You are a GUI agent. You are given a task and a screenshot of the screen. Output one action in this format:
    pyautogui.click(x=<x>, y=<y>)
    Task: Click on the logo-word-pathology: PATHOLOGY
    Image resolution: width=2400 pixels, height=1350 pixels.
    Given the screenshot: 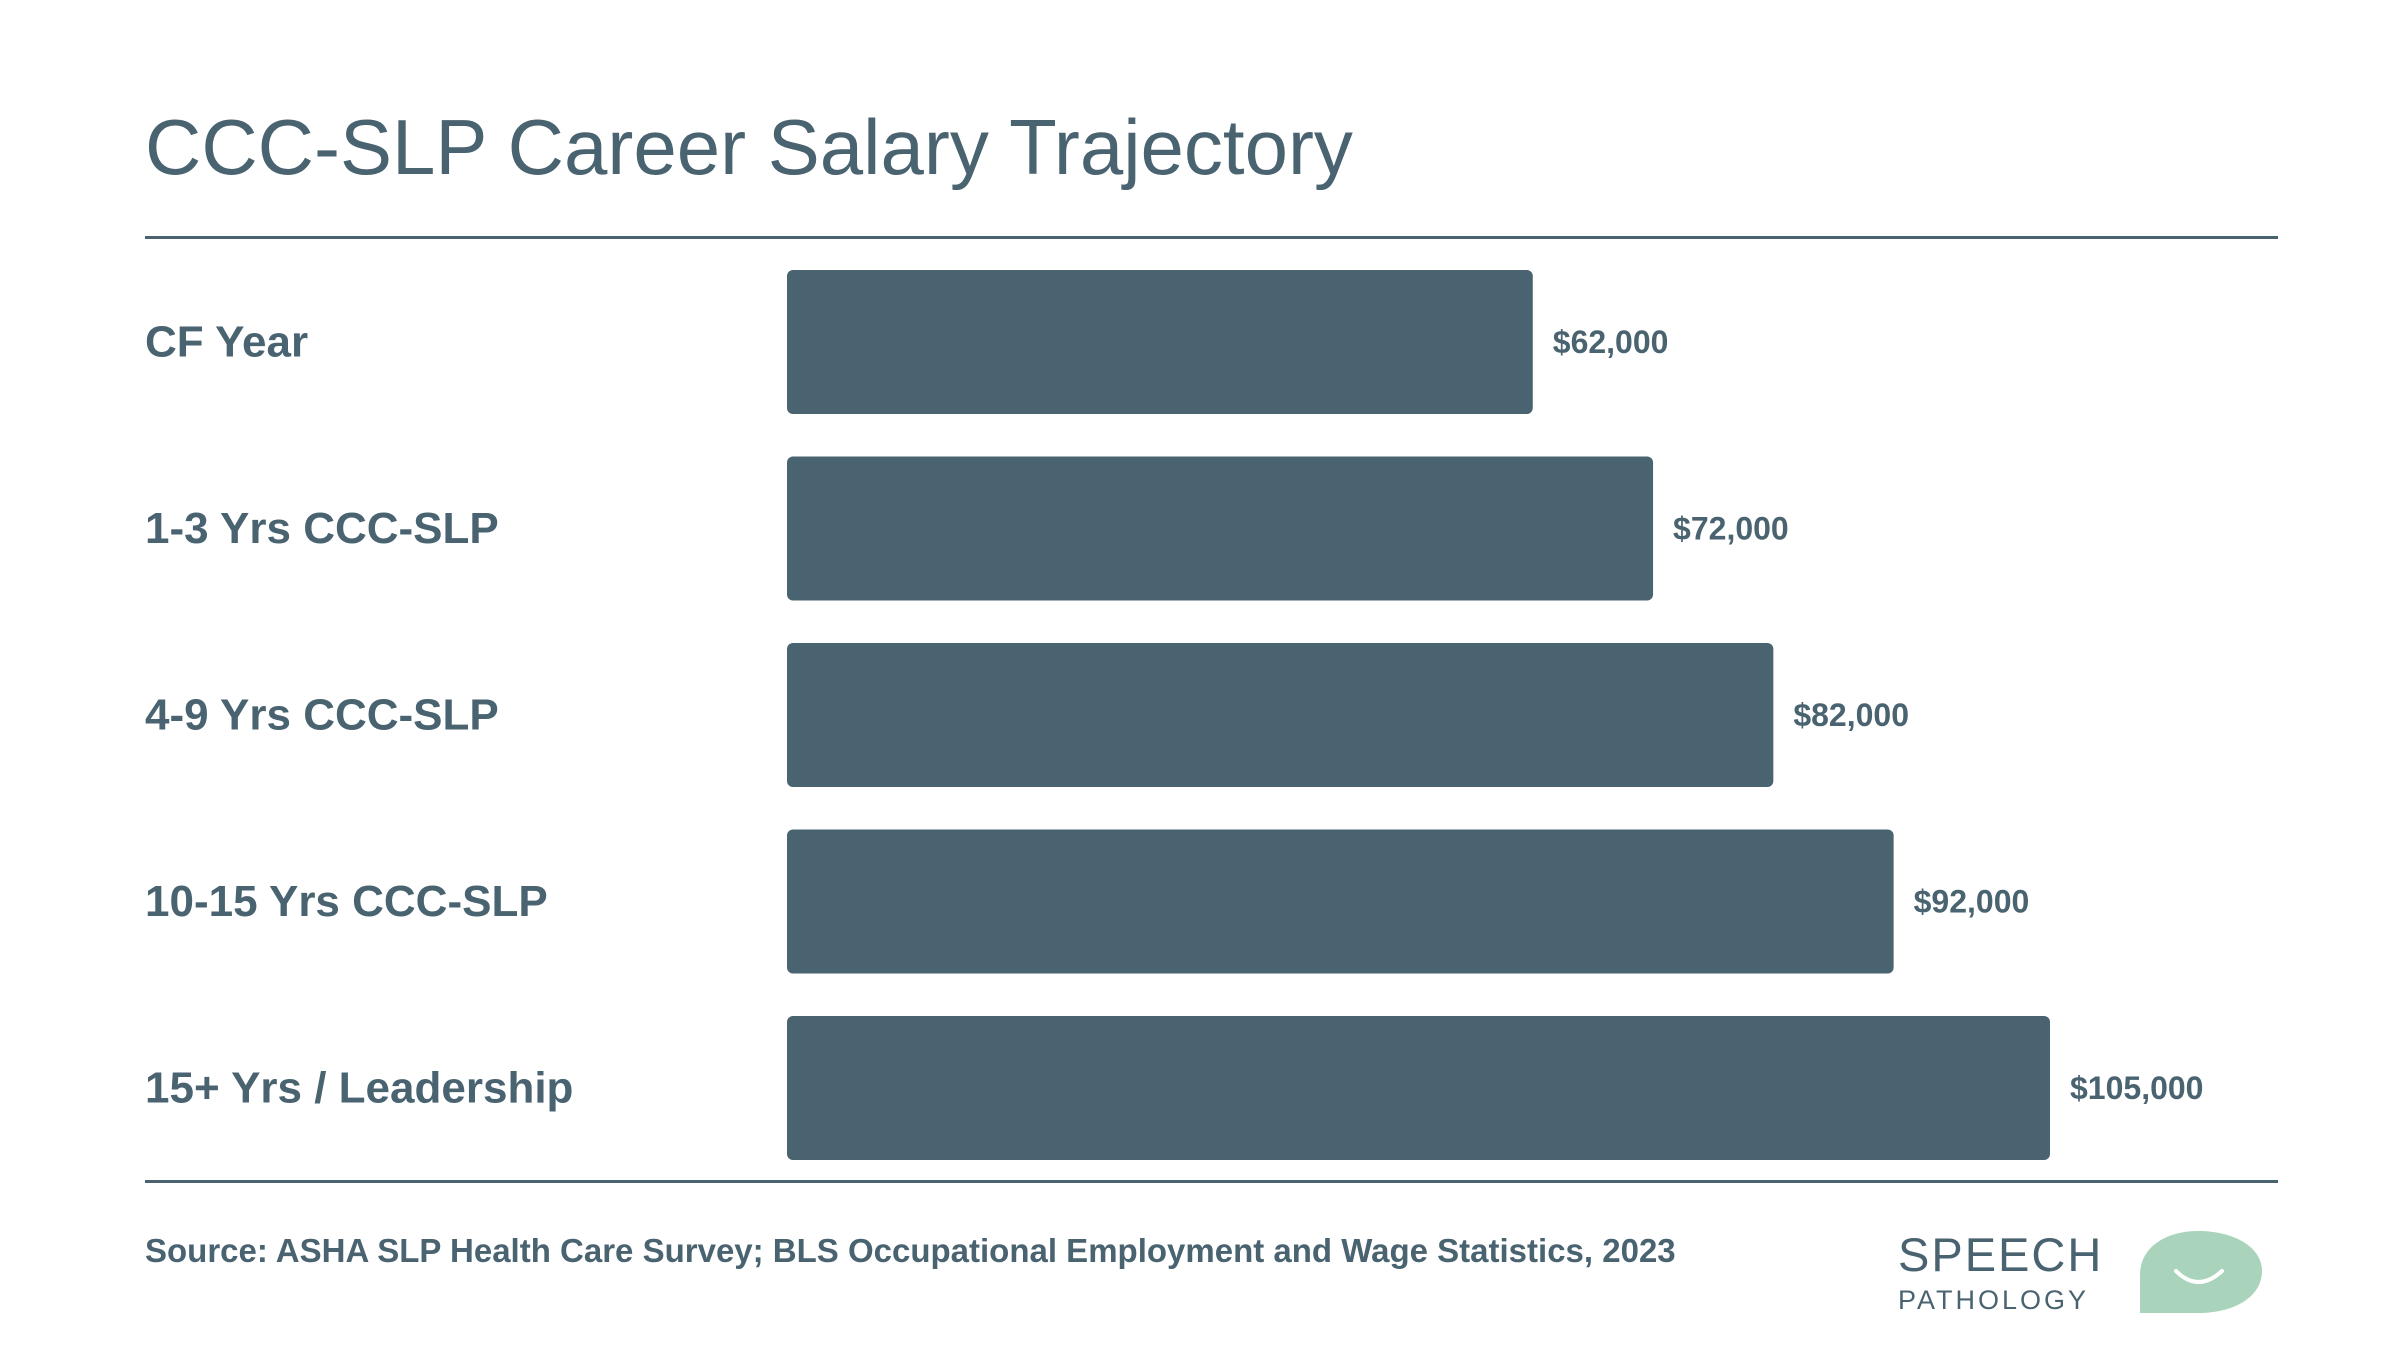 What is the action you would take?
    pyautogui.click(x=1994, y=1300)
    